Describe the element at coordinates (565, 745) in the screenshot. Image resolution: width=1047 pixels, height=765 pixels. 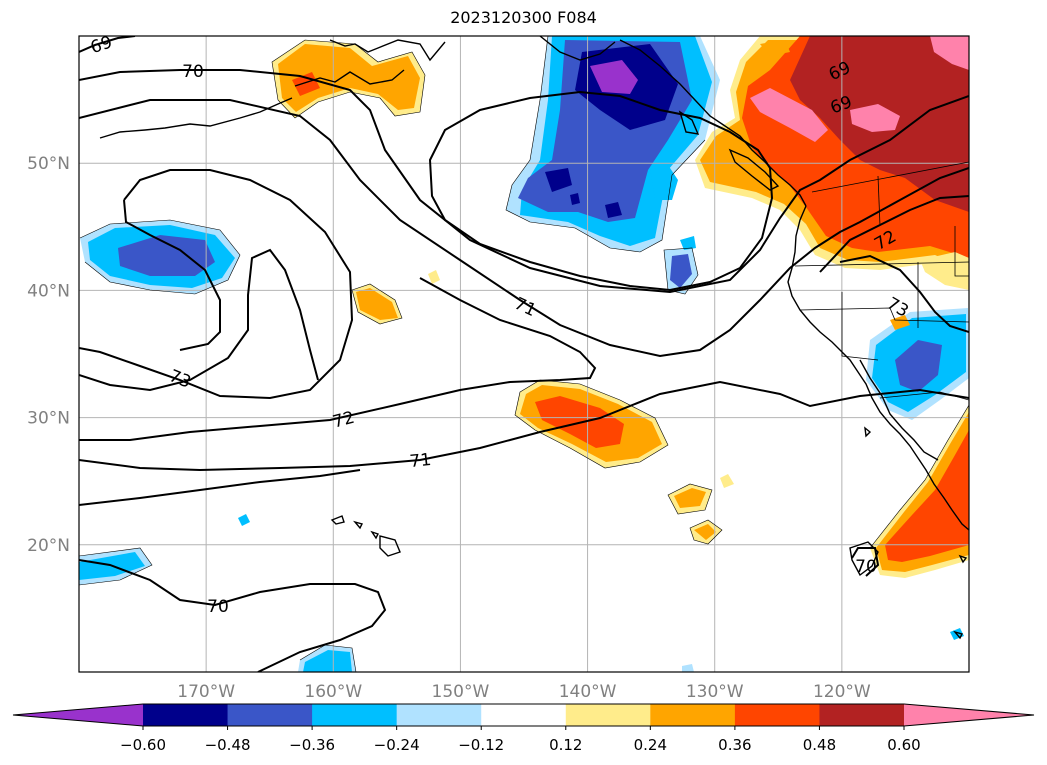
I see `colorbar-tick-label: 0.12` at that location.